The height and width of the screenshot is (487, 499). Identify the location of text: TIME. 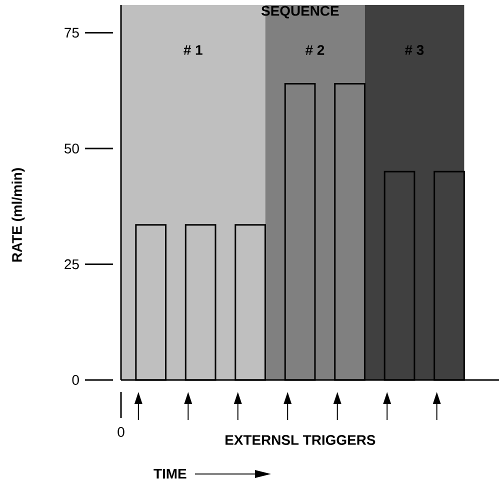
(170, 473).